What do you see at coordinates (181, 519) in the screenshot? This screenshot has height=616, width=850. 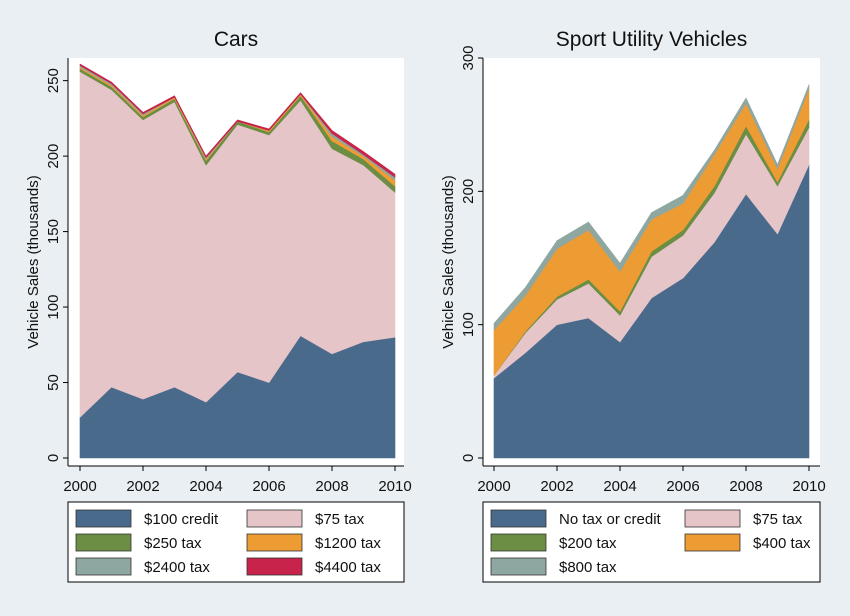 I see `legend-label: $100 credit` at bounding box center [181, 519].